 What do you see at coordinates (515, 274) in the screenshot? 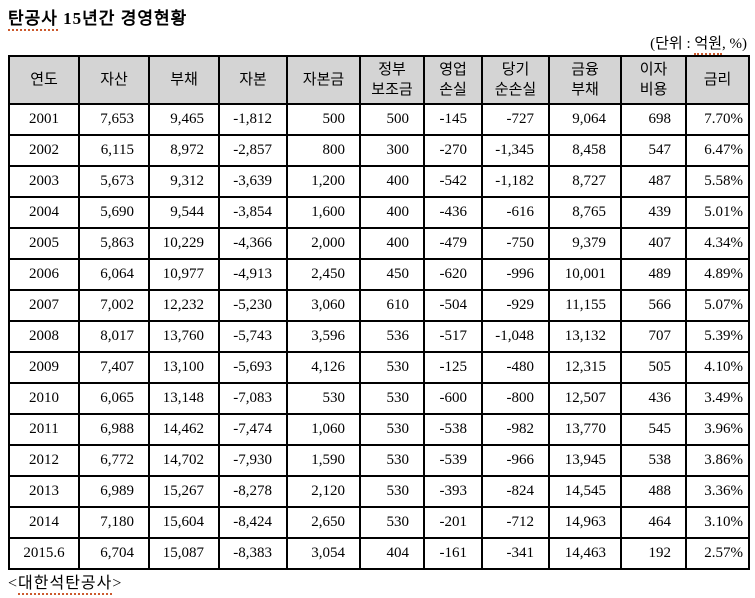
I see `value-cell: -996` at bounding box center [515, 274].